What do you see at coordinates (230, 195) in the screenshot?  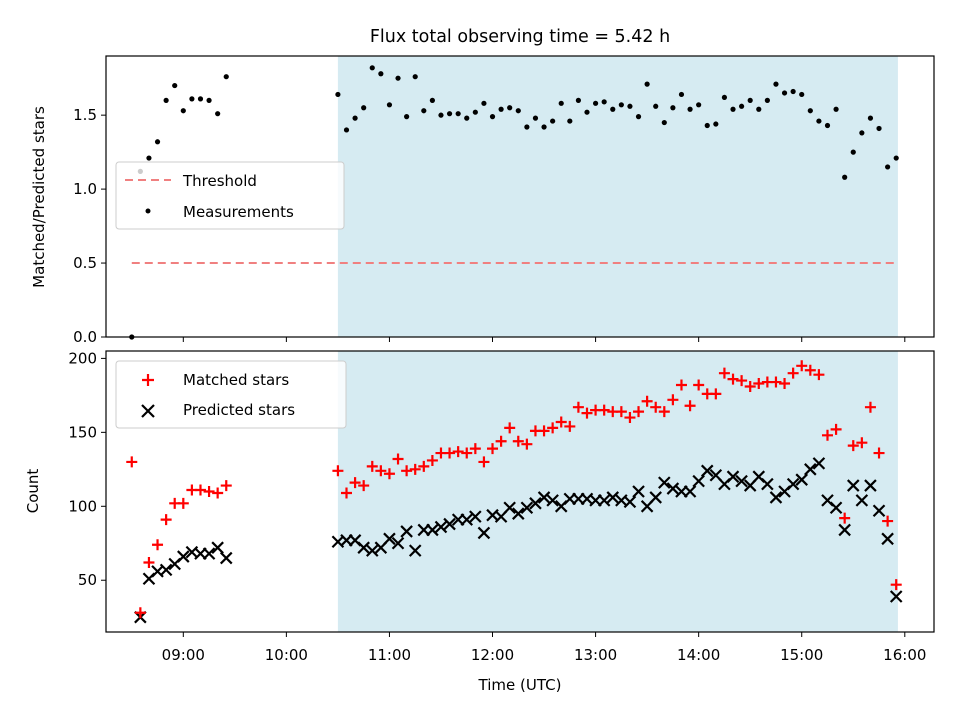 I see `ratio-legend: Threshold Measurements` at bounding box center [230, 195].